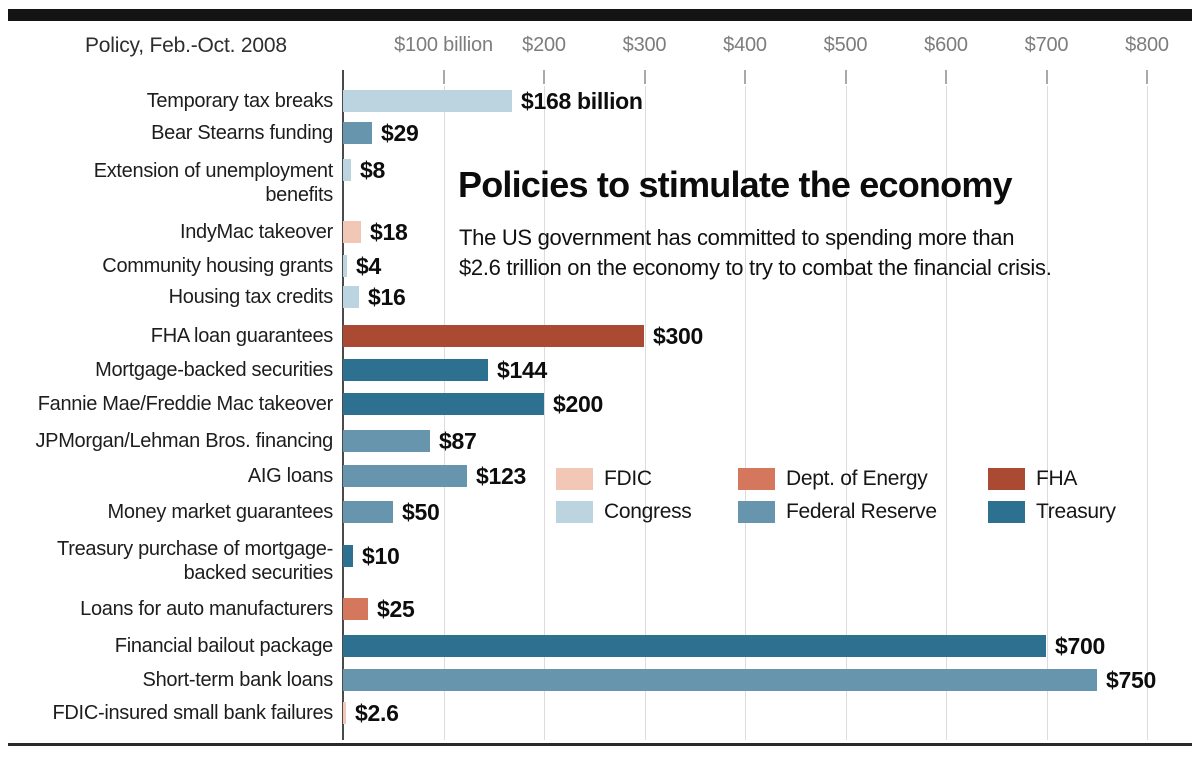 The image size is (1200, 757). What do you see at coordinates (1057, 478) in the screenshot?
I see `legend-label: FHA` at bounding box center [1057, 478].